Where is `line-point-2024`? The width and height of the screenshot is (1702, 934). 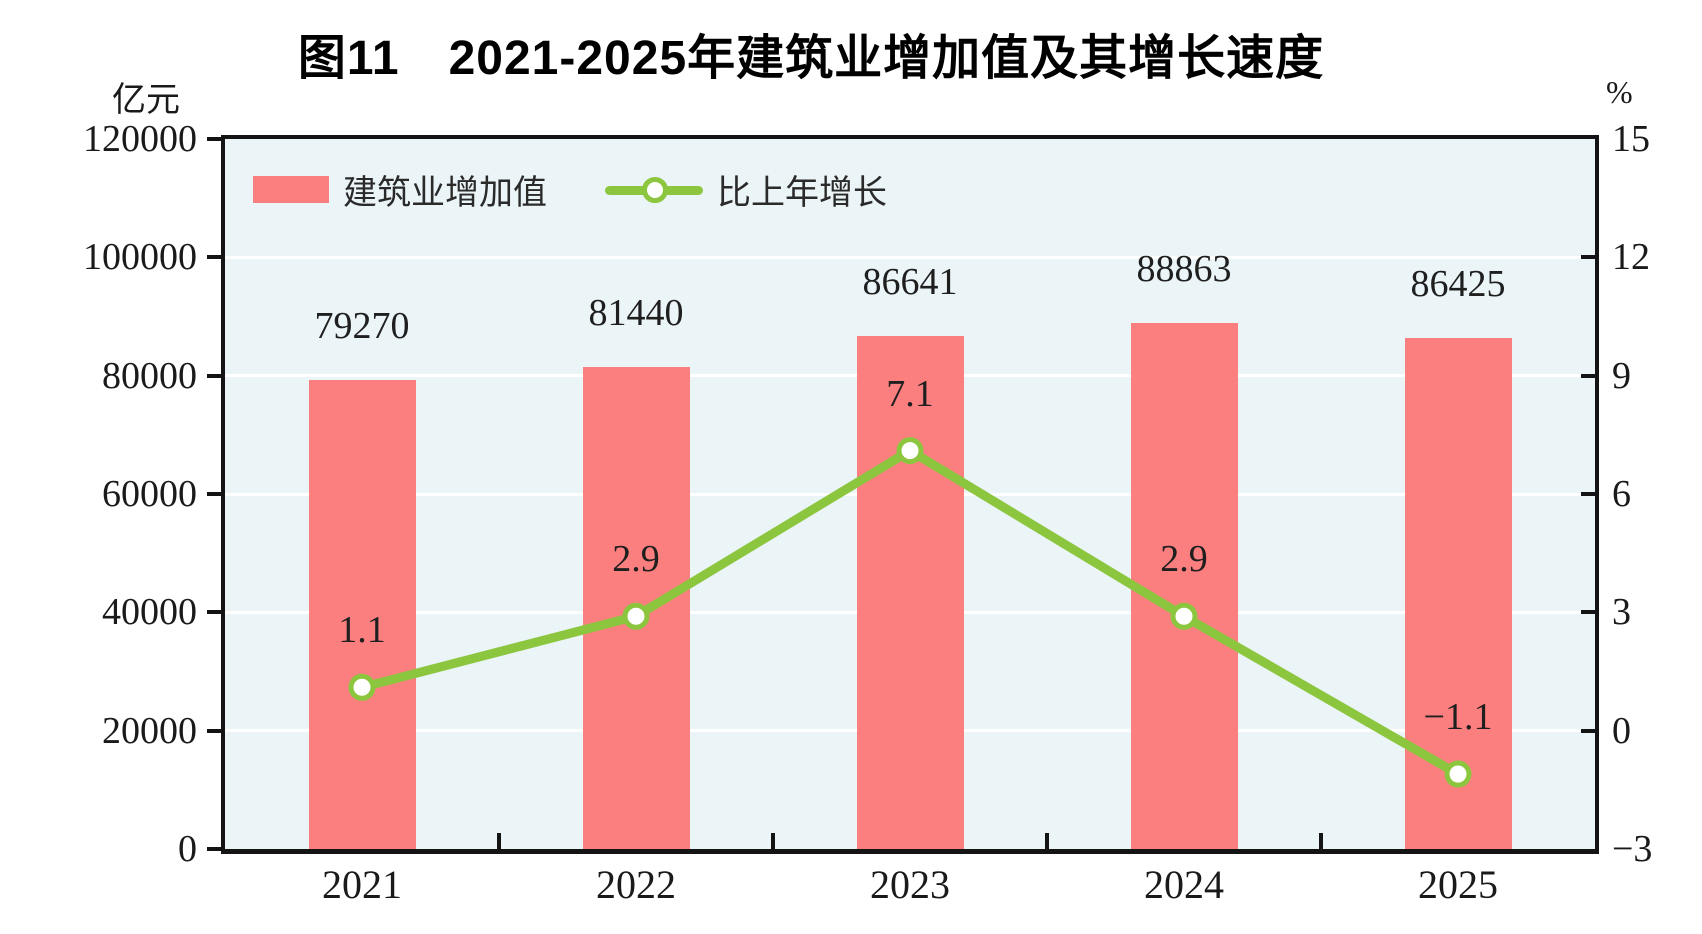
line-point-2024 is located at coordinates (1184, 616).